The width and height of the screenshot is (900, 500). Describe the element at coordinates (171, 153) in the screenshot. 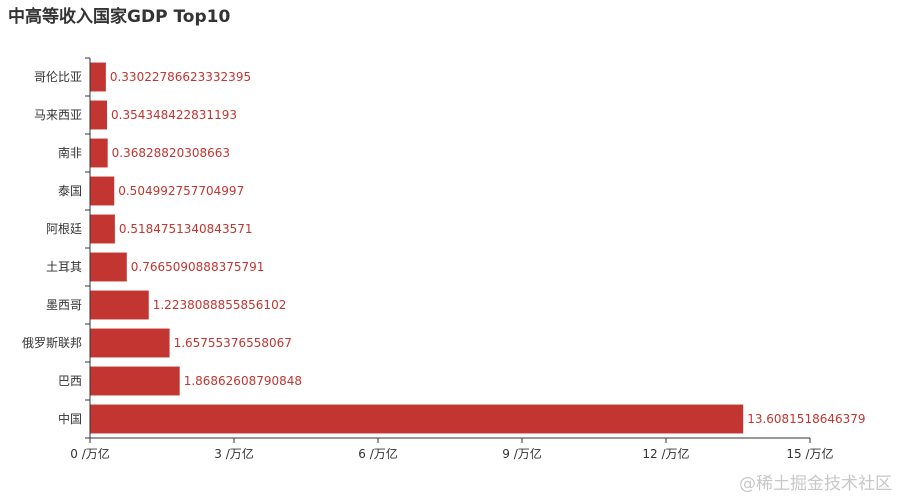

I see `data-label: 0.36828820308663` at that location.